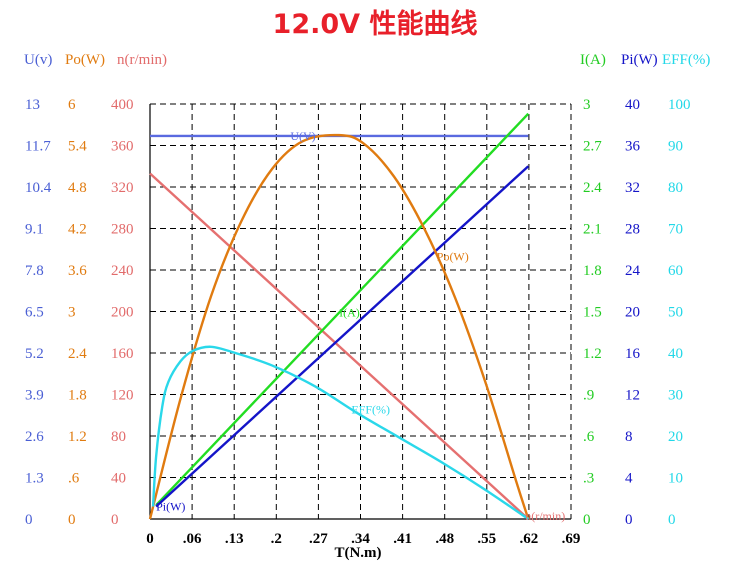 The image size is (750, 588). What do you see at coordinates (375, 24) in the screenshot?
I see `chart-title: 12.0V 性能曲线` at bounding box center [375, 24].